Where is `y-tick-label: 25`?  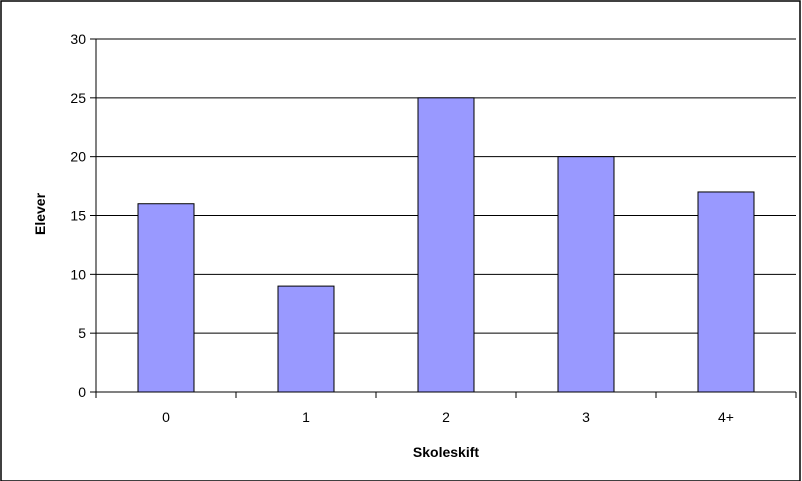 y-tick-label: 25 is located at coordinates (78, 98).